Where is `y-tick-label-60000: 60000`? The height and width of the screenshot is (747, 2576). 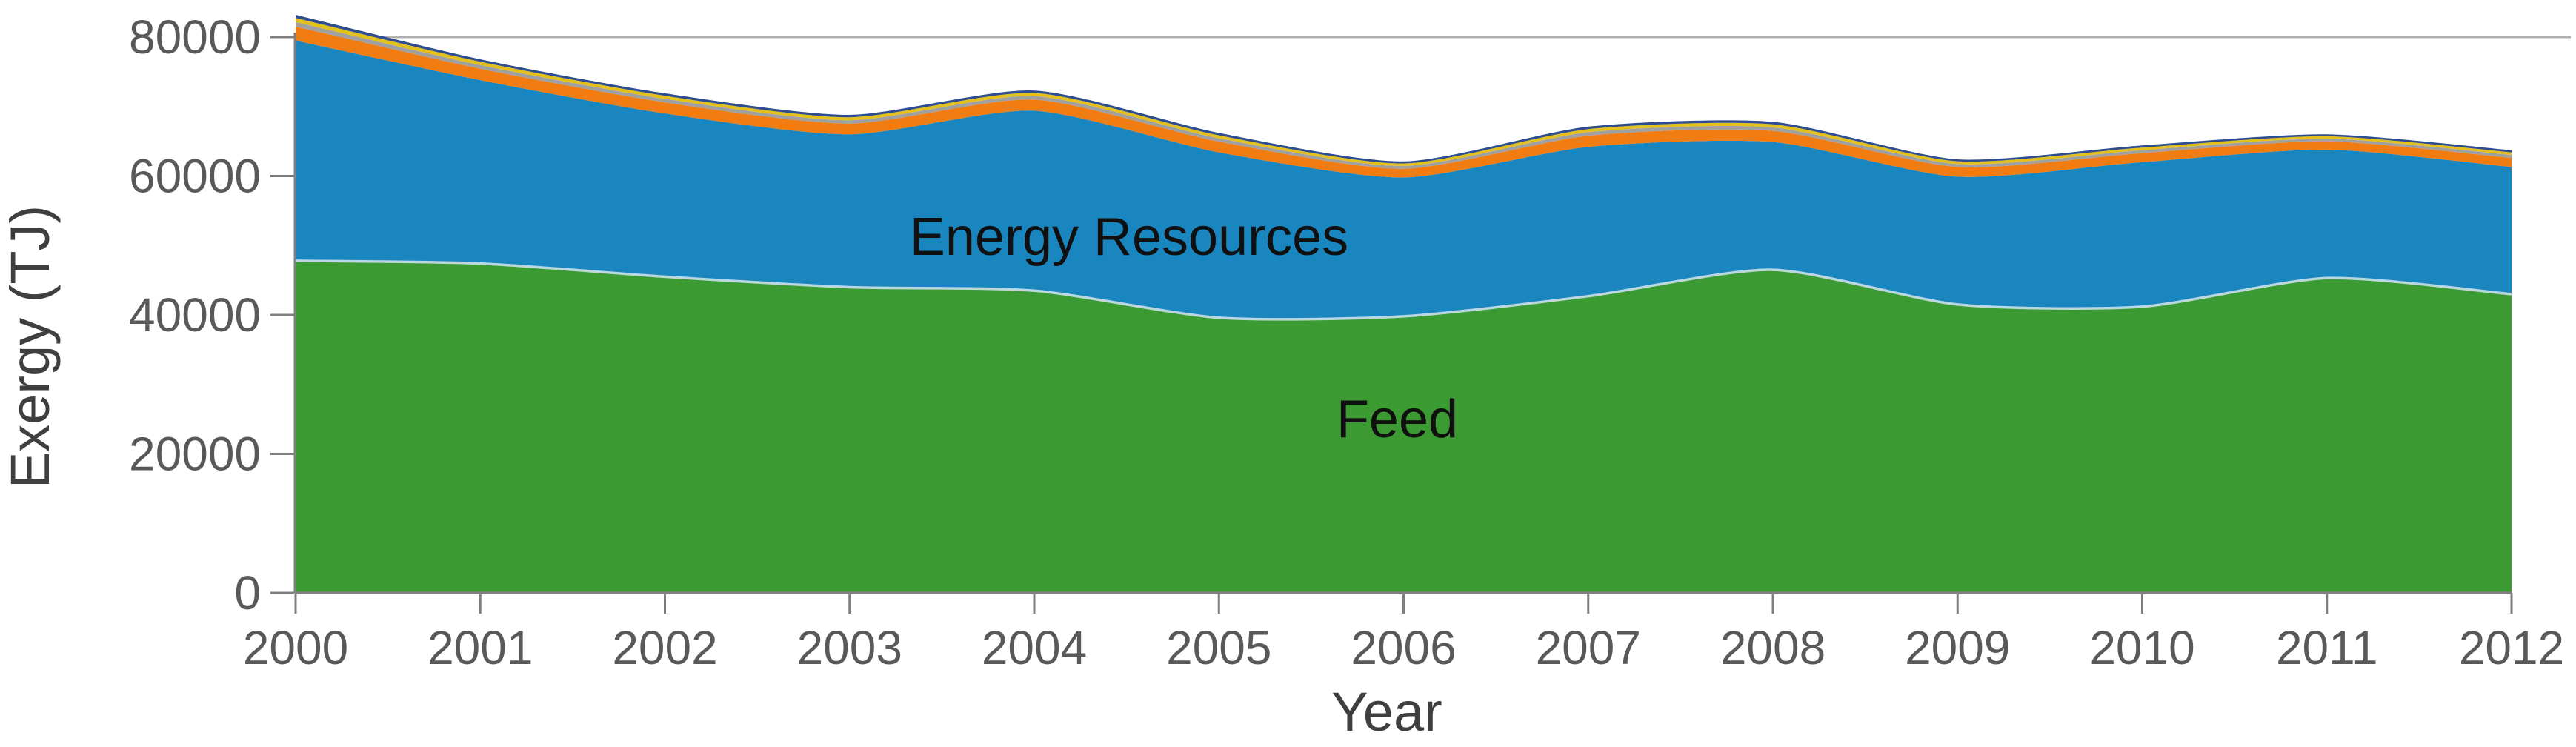
y-tick-label-60000: 60000 is located at coordinates (195, 176).